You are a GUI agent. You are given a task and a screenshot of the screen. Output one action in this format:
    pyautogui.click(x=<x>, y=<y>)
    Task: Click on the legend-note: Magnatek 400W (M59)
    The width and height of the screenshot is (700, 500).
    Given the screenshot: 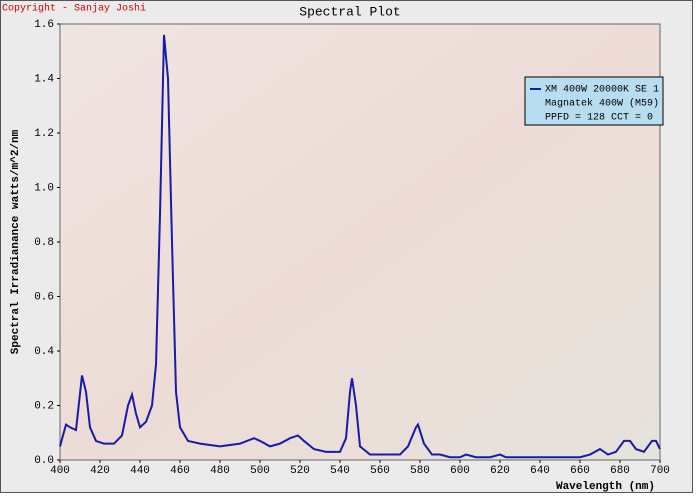 What is the action you would take?
    pyautogui.click(x=602, y=104)
    